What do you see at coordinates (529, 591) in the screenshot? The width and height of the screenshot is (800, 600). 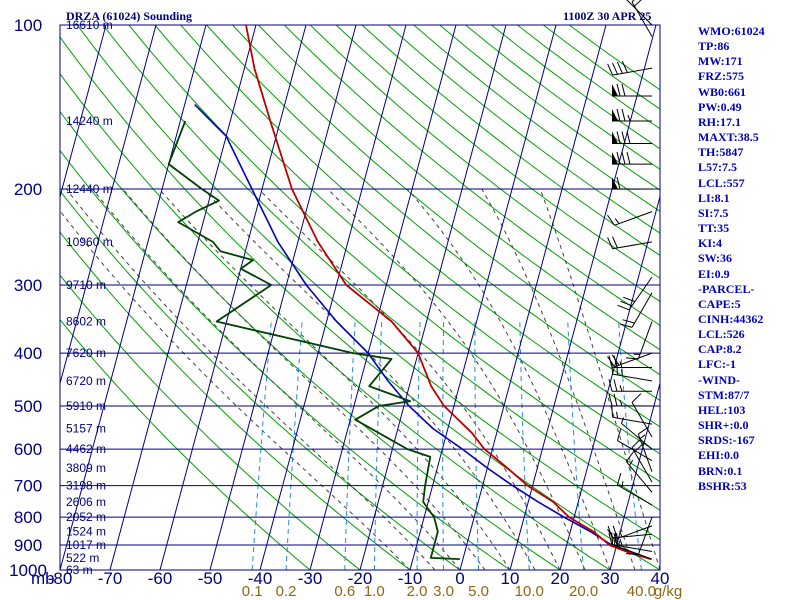 I see `mixing-ratio-label: 10.0` at bounding box center [529, 591].